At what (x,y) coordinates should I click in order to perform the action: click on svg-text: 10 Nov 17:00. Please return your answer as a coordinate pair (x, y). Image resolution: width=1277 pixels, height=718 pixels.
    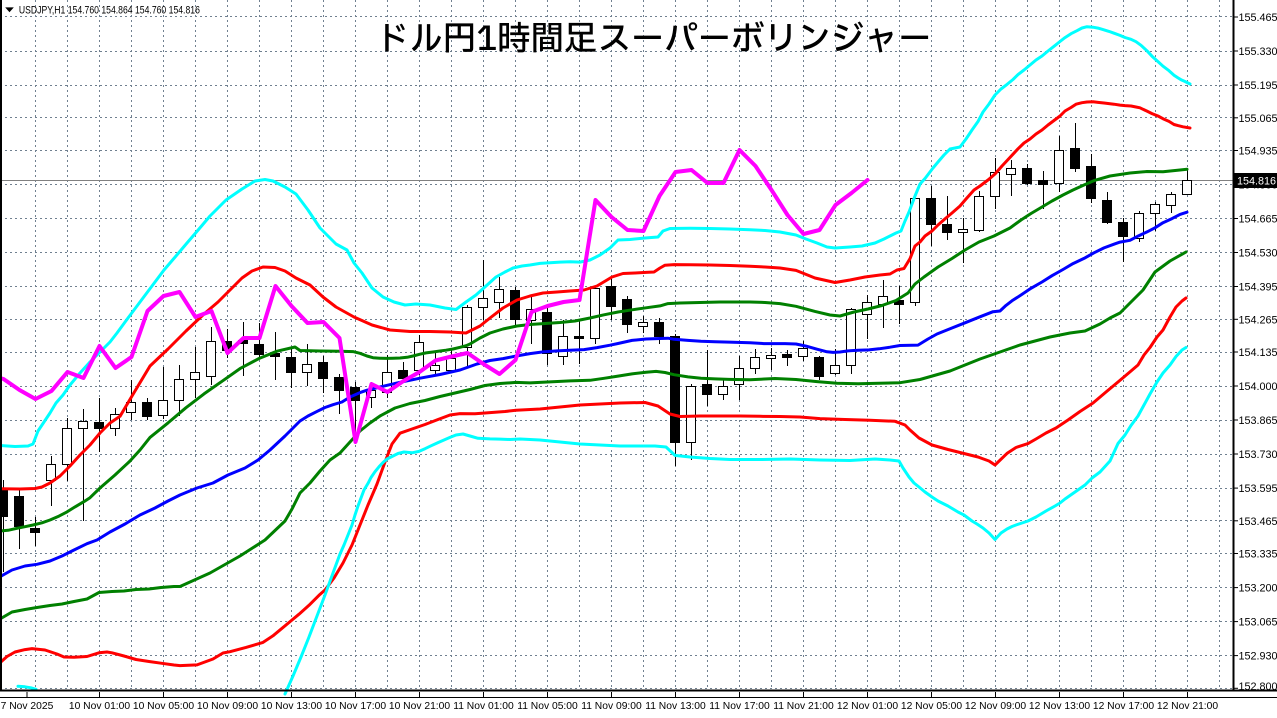
    Looking at the image, I should click on (356, 706).